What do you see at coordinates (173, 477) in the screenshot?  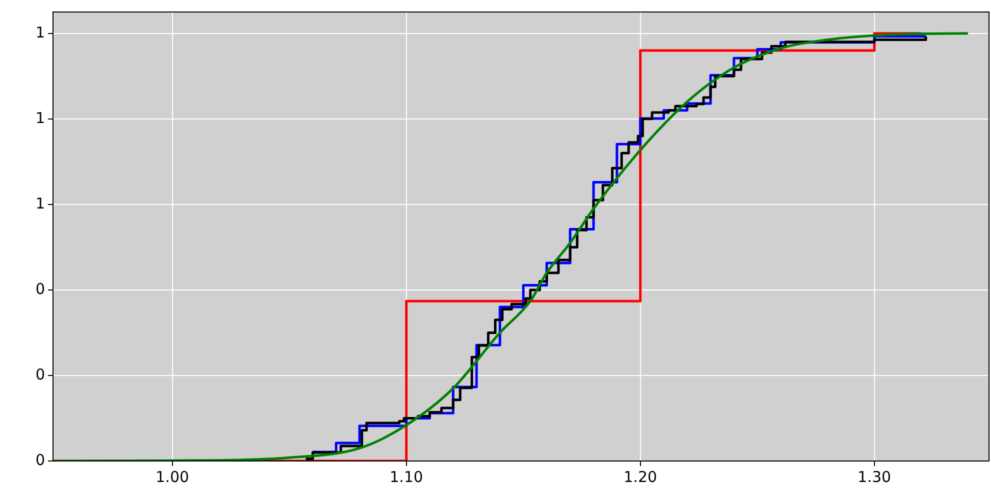 I see `x-tick-label: 1.00` at bounding box center [173, 477].